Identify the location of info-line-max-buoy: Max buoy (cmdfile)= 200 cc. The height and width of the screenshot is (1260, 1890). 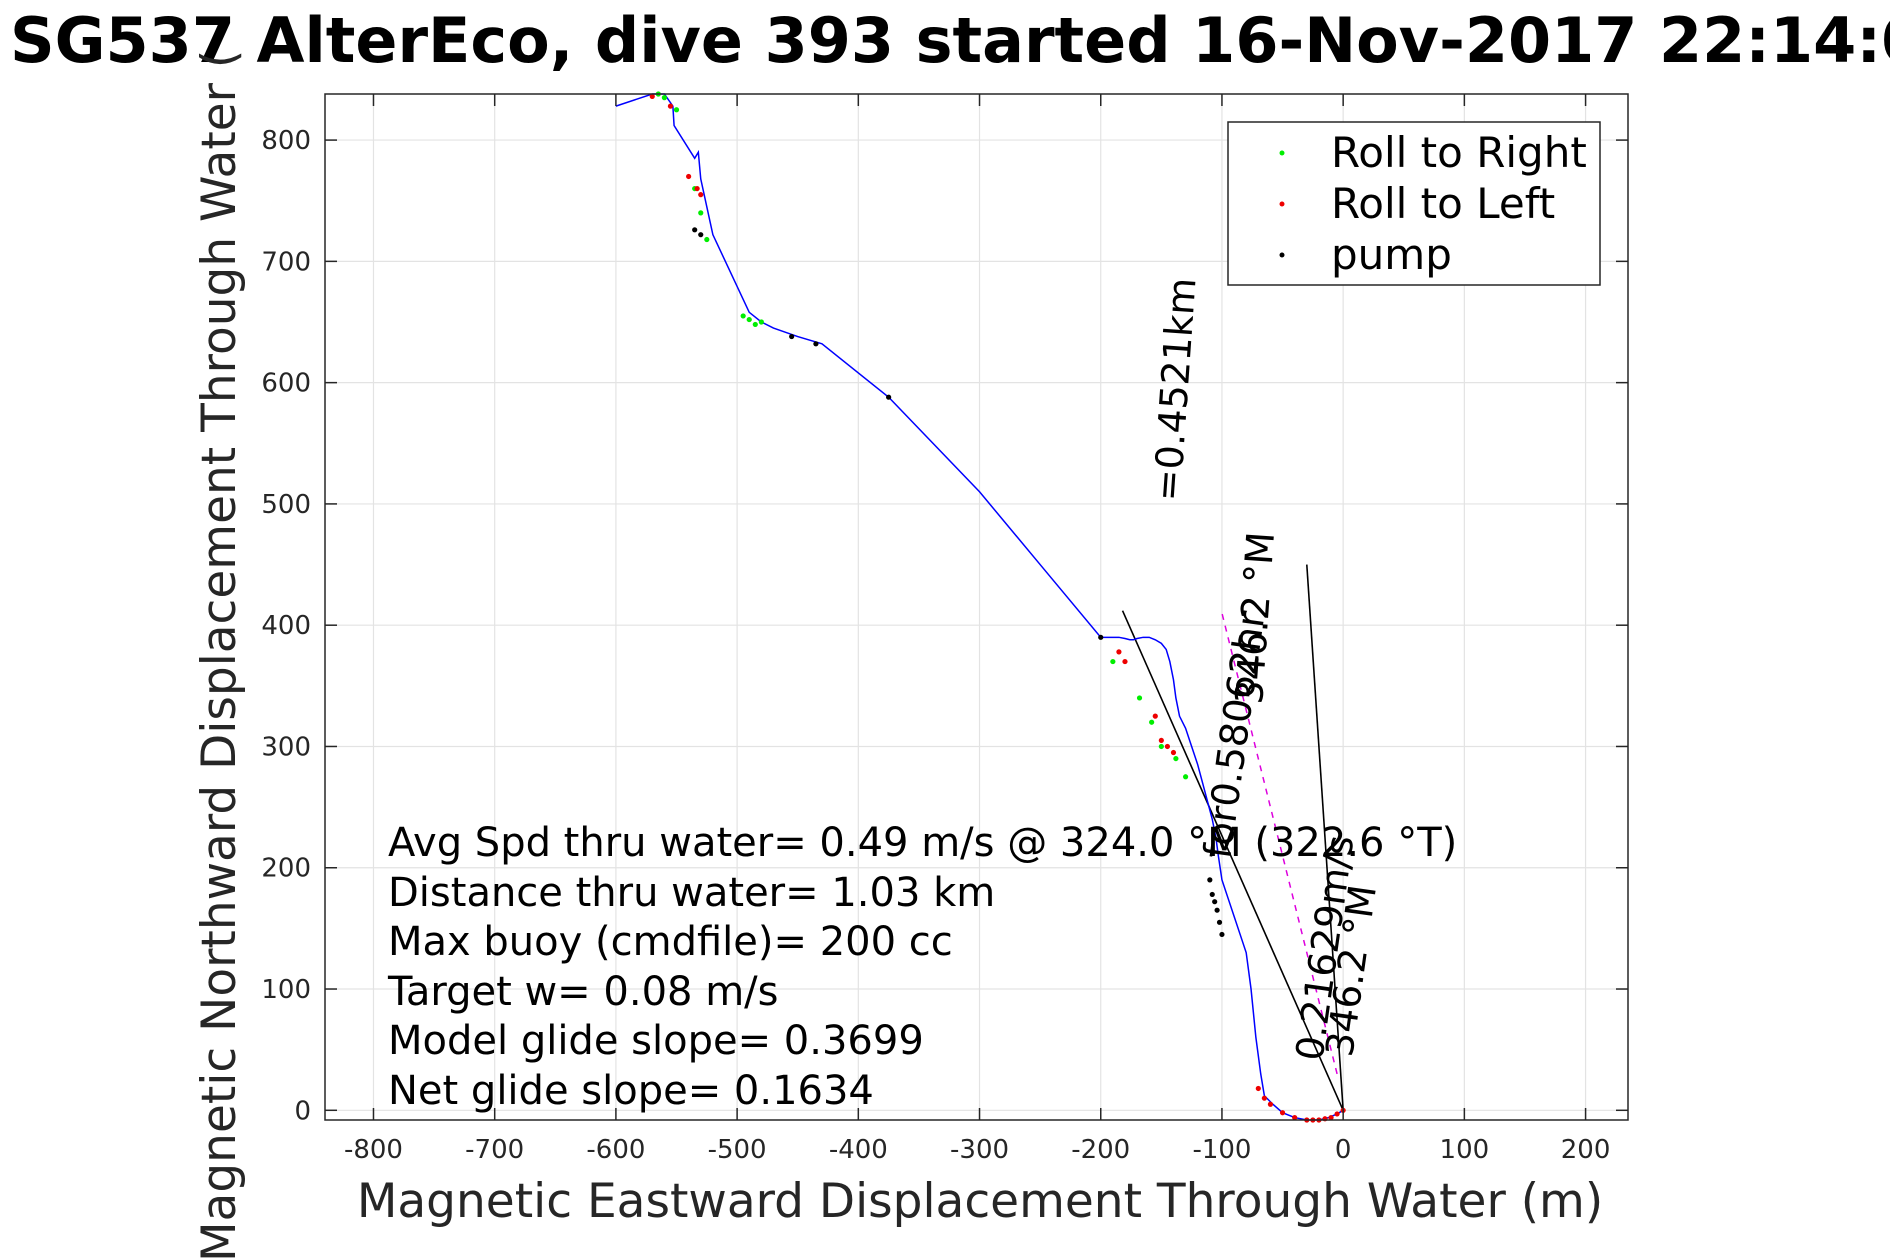
(670, 942).